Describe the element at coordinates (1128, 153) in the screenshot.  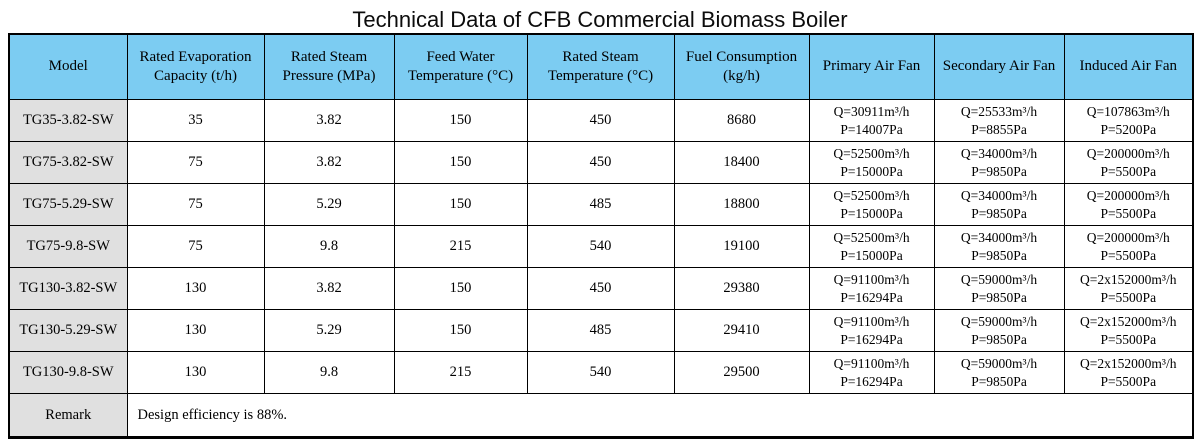
I see `fan-q-value: Q=200000m³/h` at that location.